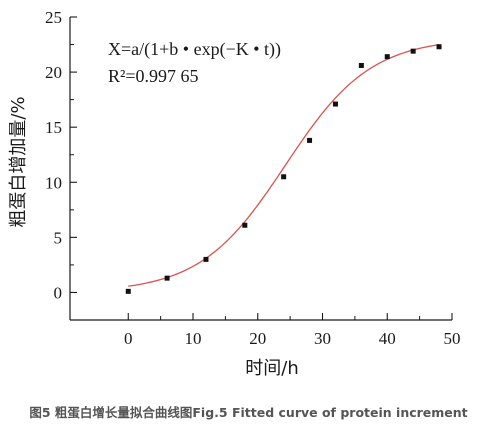 This screenshot has width=497, height=436. I want to click on x-tick-label: 40, so click(387, 338).